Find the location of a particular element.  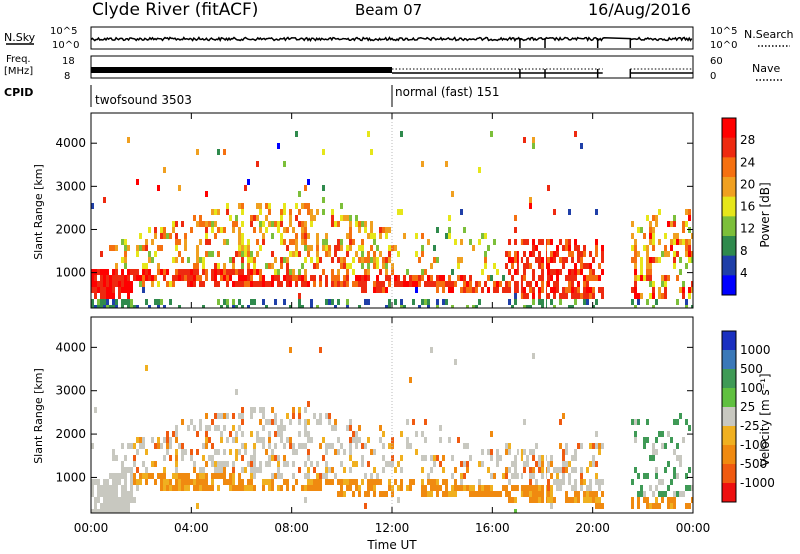

colorbar-tick-label: 1000 is located at coordinates (755, 350).